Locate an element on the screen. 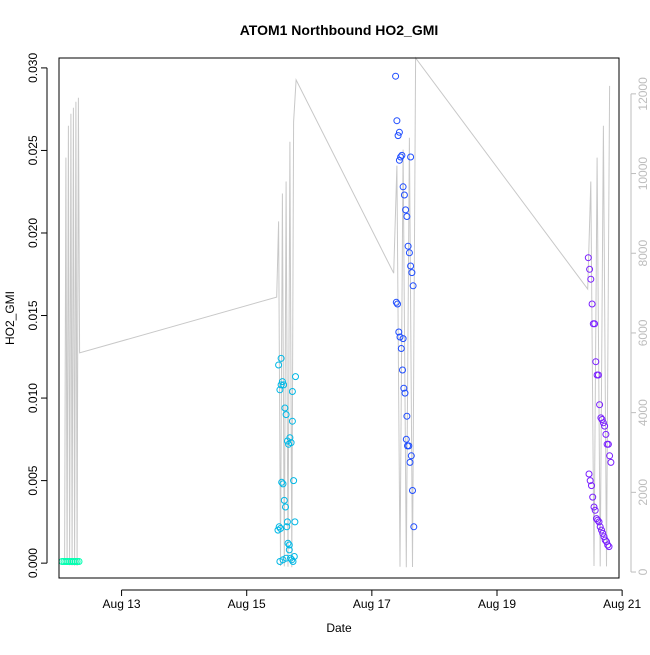 The width and height of the screenshot is (650, 655). y2-tick-label: 6000 is located at coordinates (643, 332).